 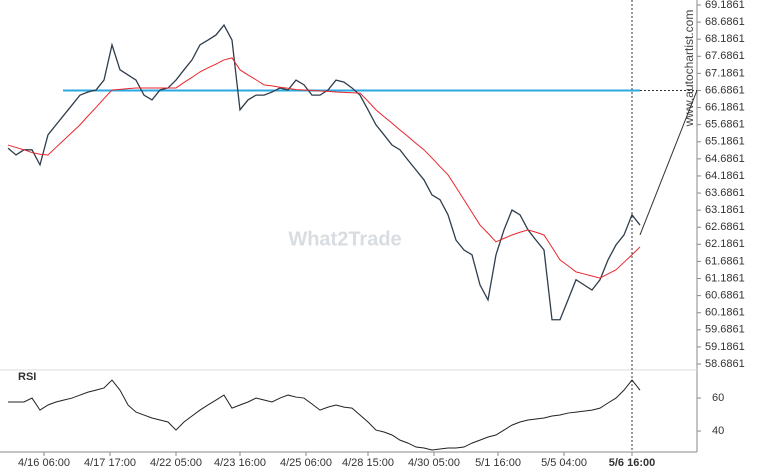 I want to click on y-tick-label: 62.6861, so click(x=725, y=227).